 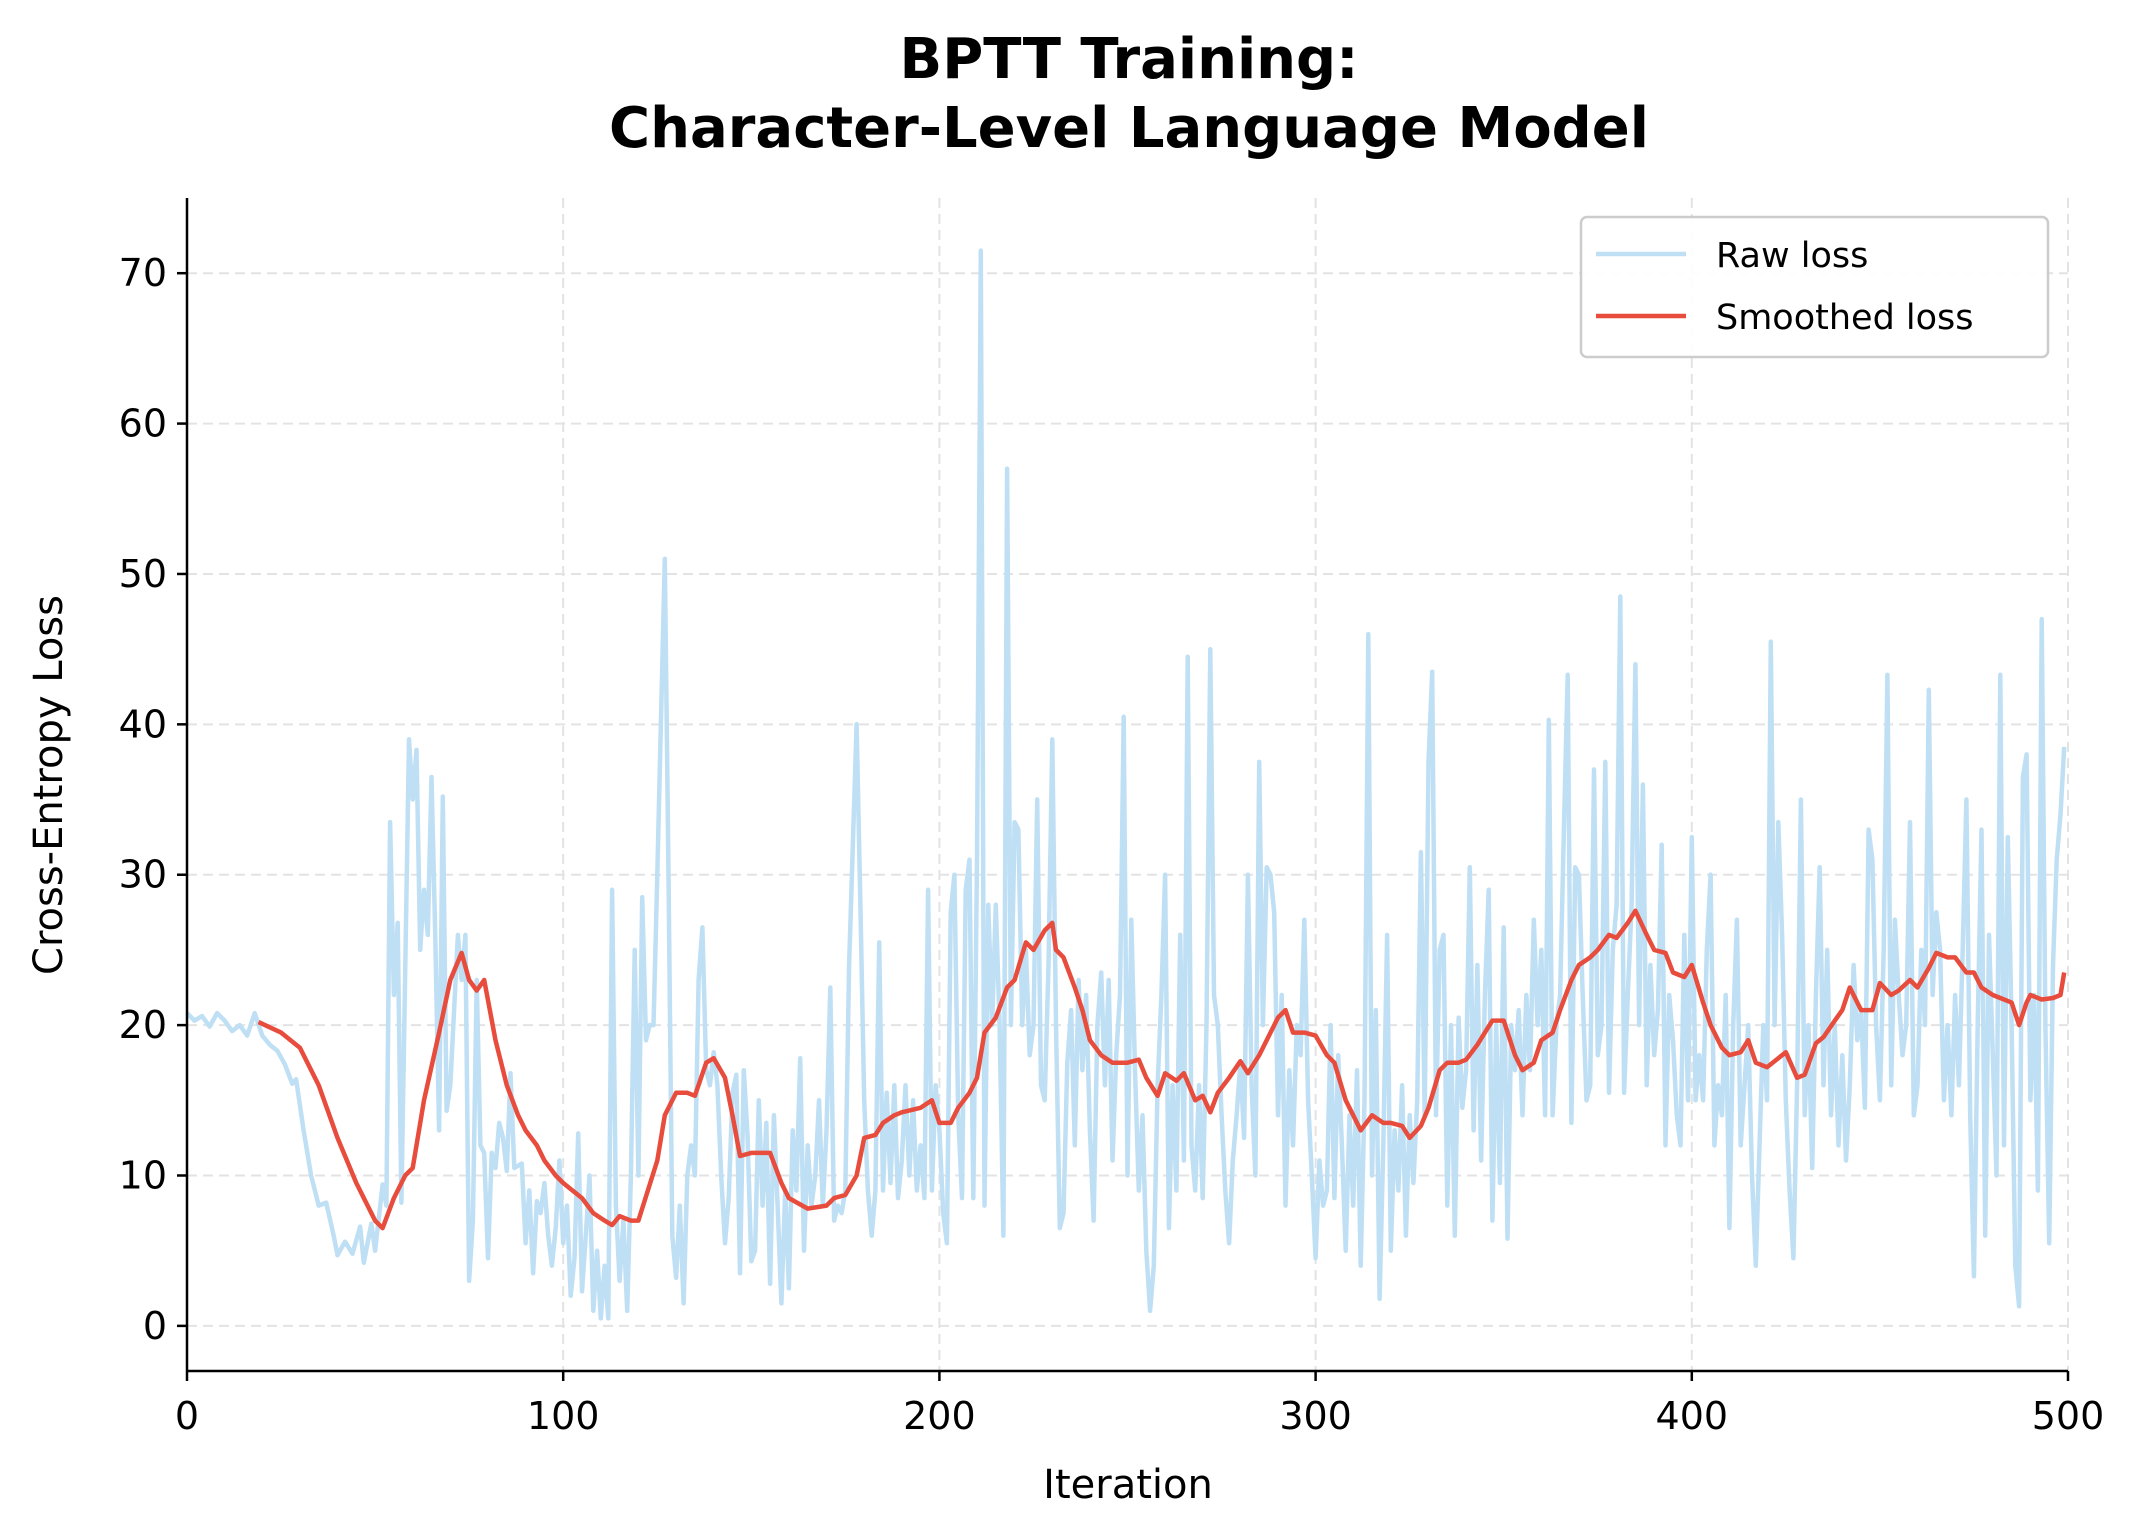 I want to click on y-ticks: 0 10 20 30 40 50 60 70, so click(x=153, y=799).